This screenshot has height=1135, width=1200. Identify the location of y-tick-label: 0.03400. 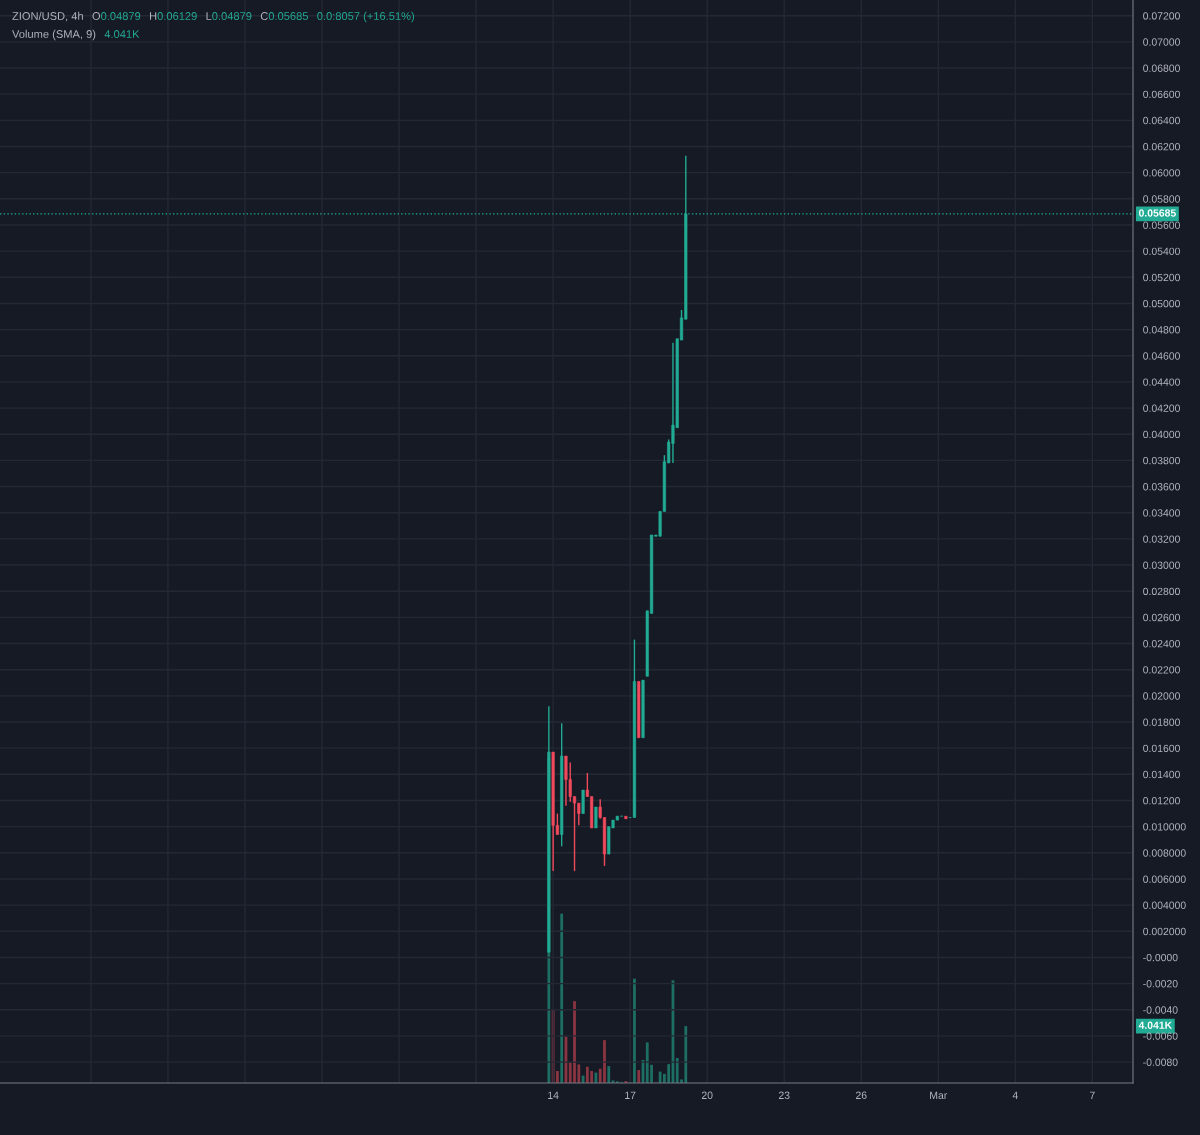
(1161, 513).